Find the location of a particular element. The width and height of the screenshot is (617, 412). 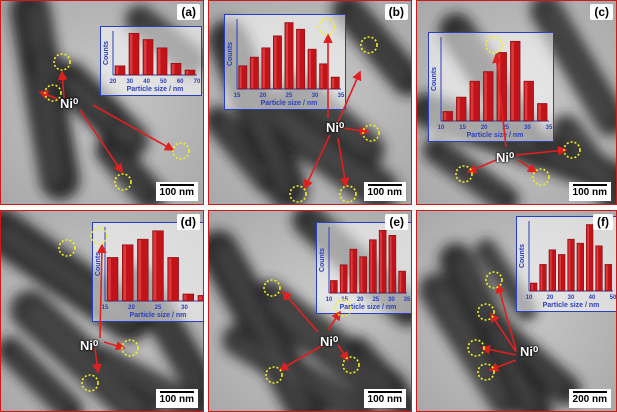

panel-letter: (a) is located at coordinates (188, 12).